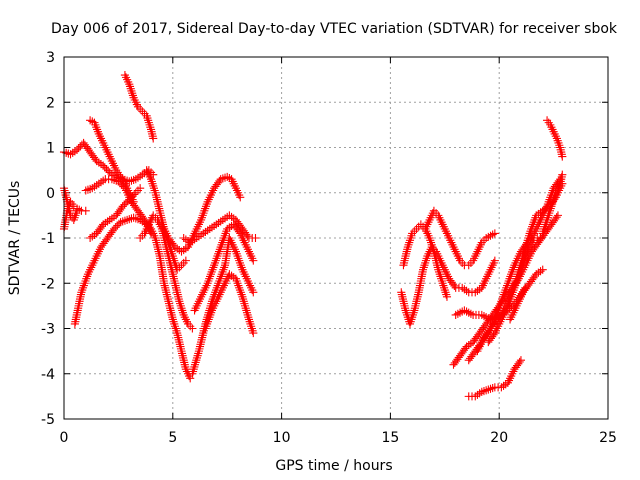 This screenshot has height=480, width=640. I want to click on x-tick-label: 5, so click(172, 438).